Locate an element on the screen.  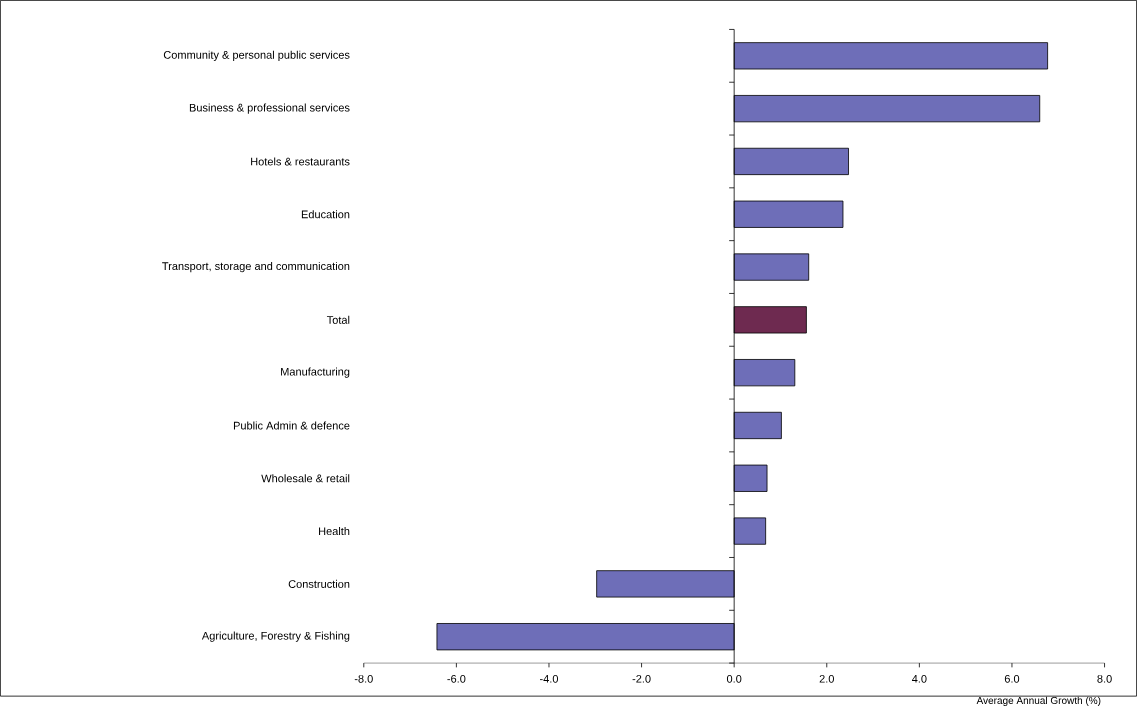
y-tick-label: Wholesale & retail is located at coordinates (305, 478).